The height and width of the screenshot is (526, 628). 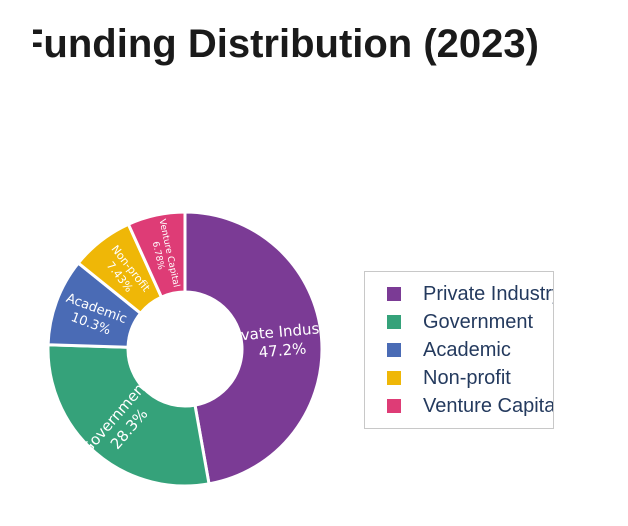 What do you see at coordinates (286, 44) in the screenshot?
I see `chart-title: Funding Distribution (2023)` at bounding box center [286, 44].